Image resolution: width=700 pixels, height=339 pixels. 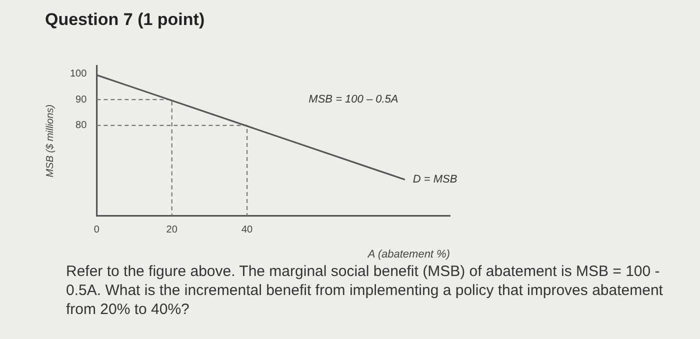 What do you see at coordinates (97, 230) in the screenshot?
I see `x-tick-label: 0` at bounding box center [97, 230].